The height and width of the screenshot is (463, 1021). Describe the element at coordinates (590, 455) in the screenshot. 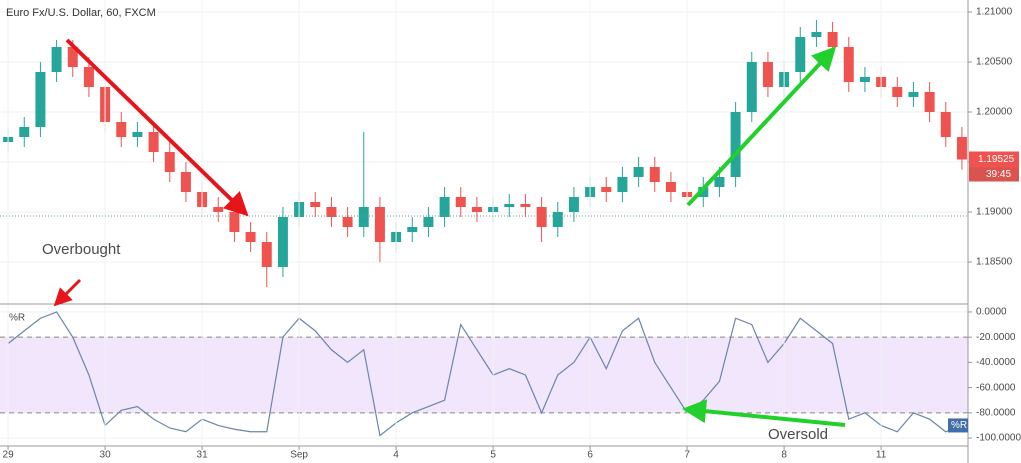

I see `x-tick-label: 6` at that location.